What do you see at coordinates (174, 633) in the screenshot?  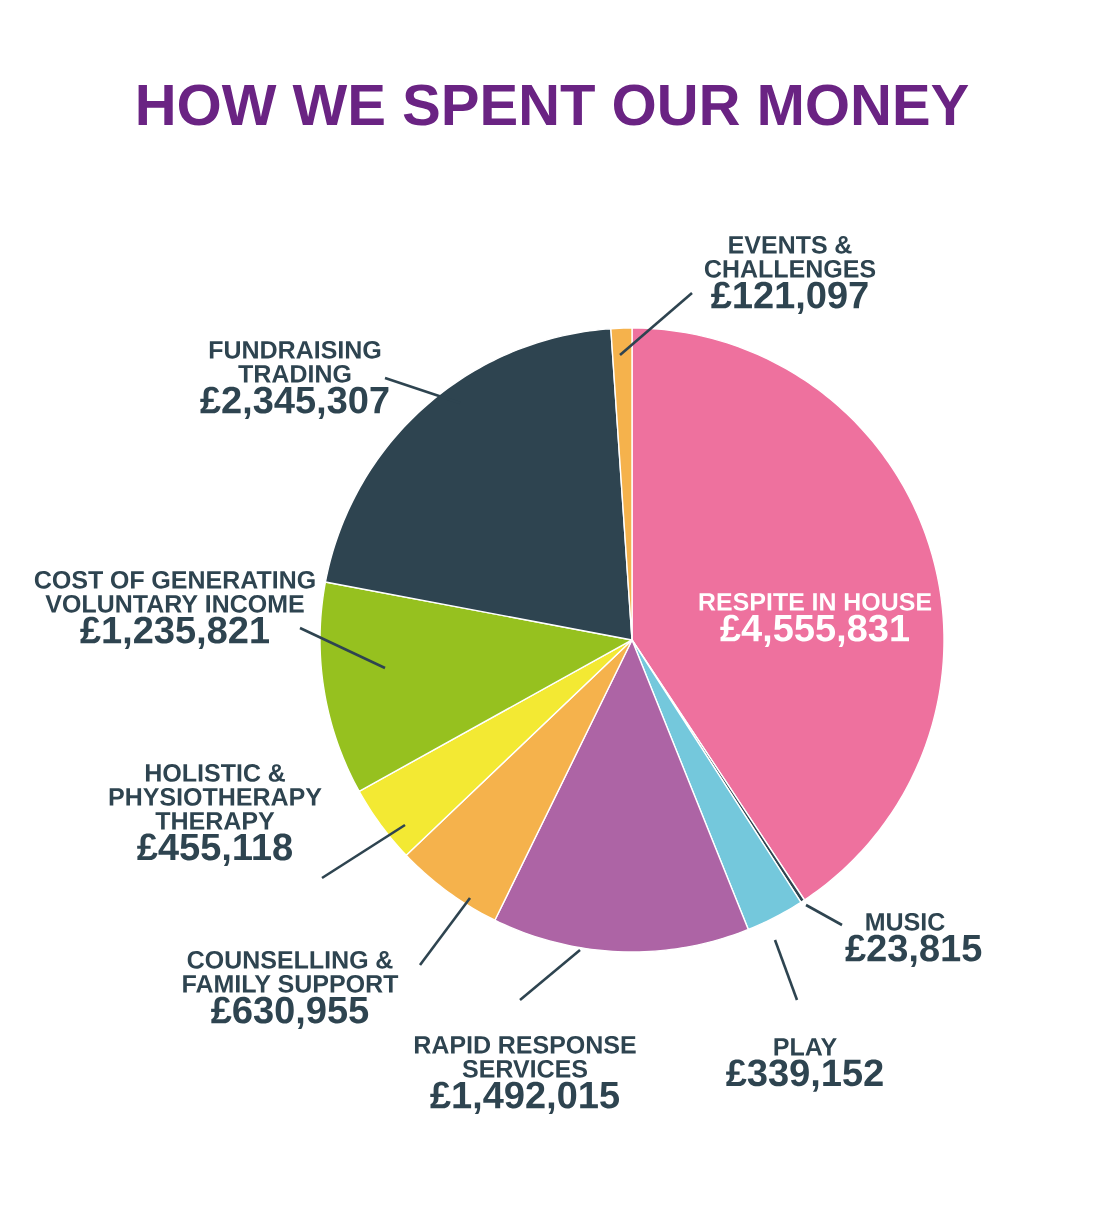 I see `data-label: £1,235,821` at bounding box center [174, 633].